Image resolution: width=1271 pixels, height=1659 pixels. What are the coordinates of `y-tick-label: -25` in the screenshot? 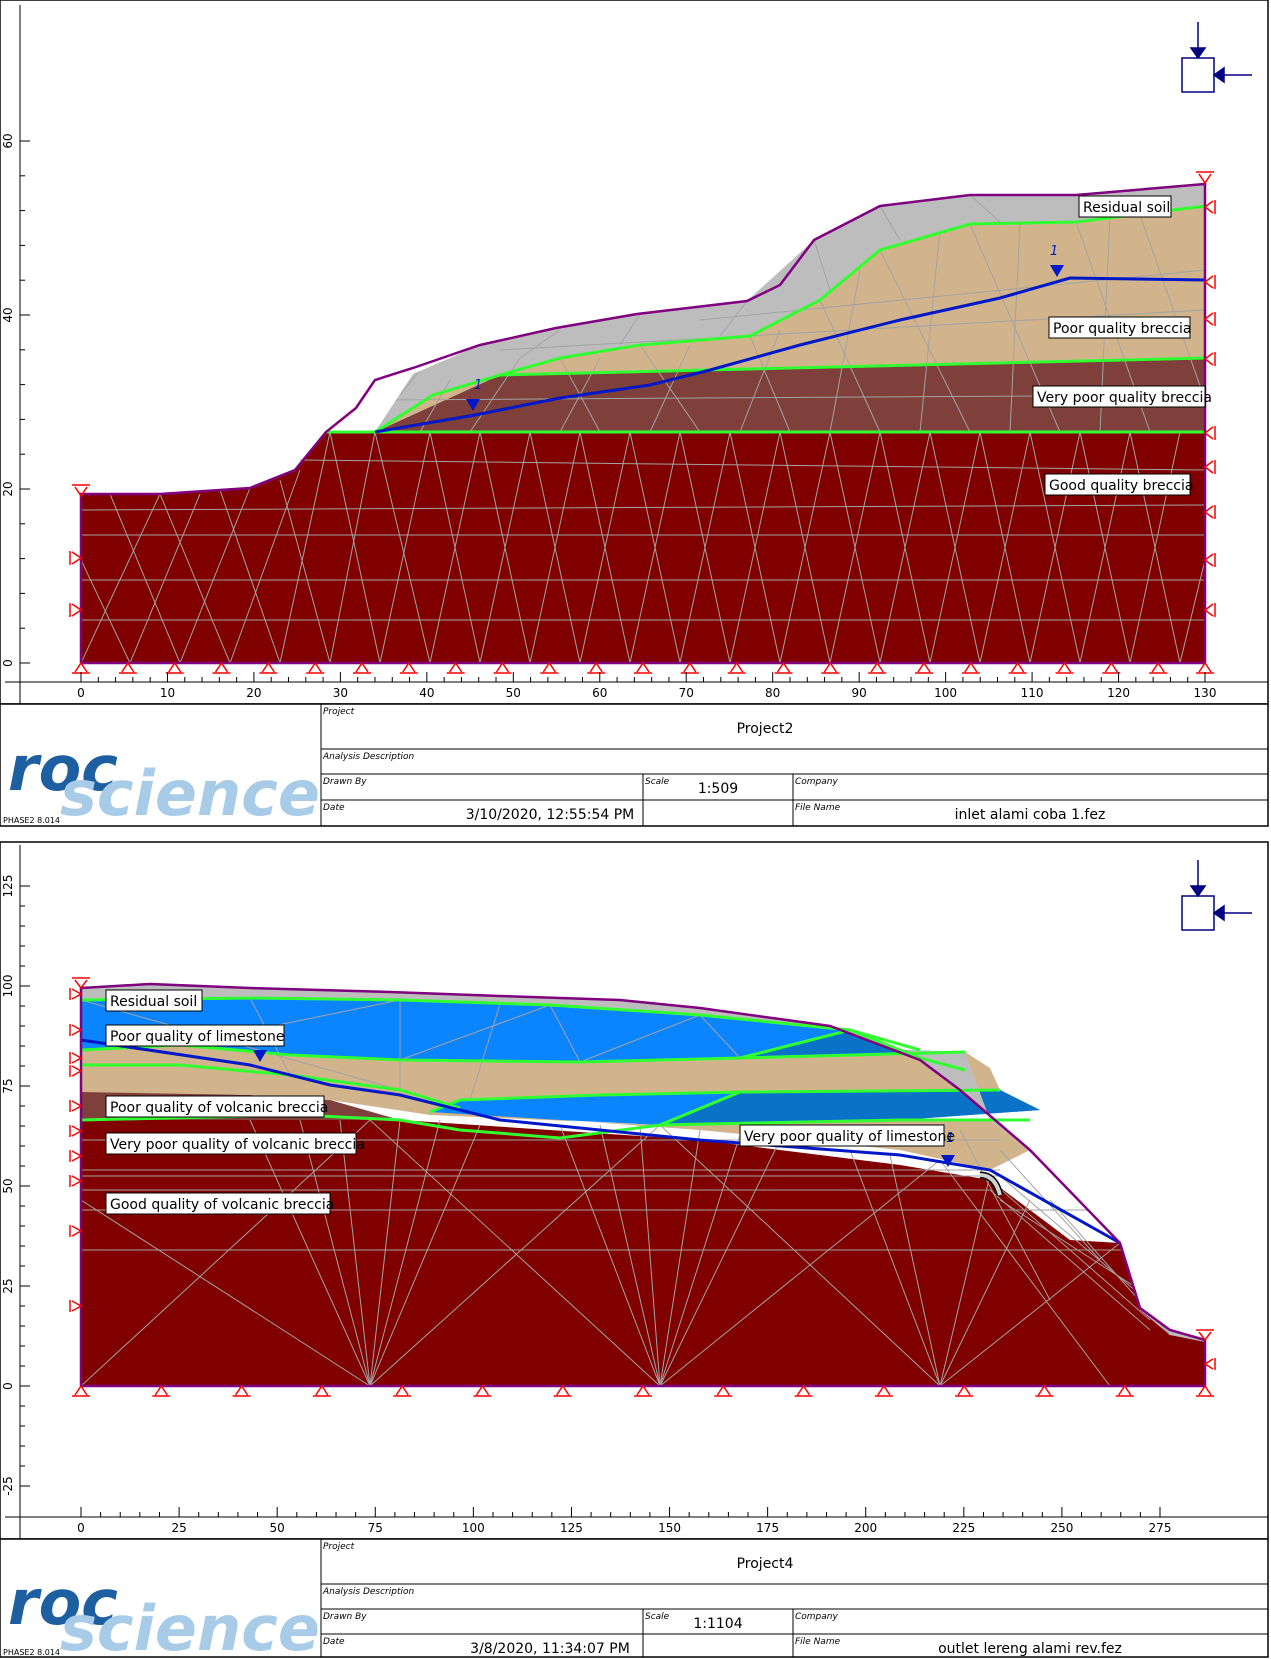 It's located at (8, 1486).